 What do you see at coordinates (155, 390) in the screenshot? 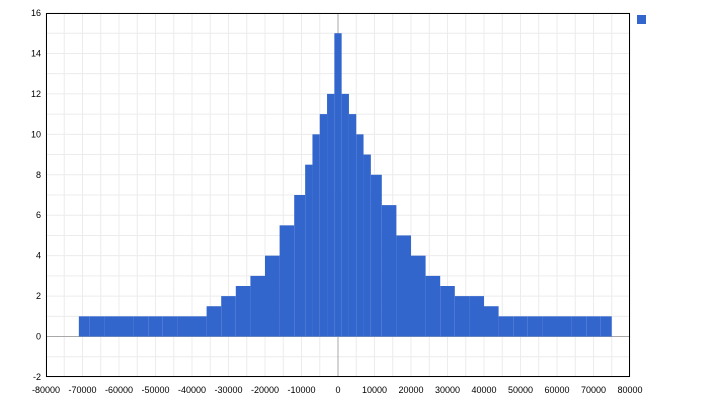
I see `x-tick-label: -50000` at bounding box center [155, 390].